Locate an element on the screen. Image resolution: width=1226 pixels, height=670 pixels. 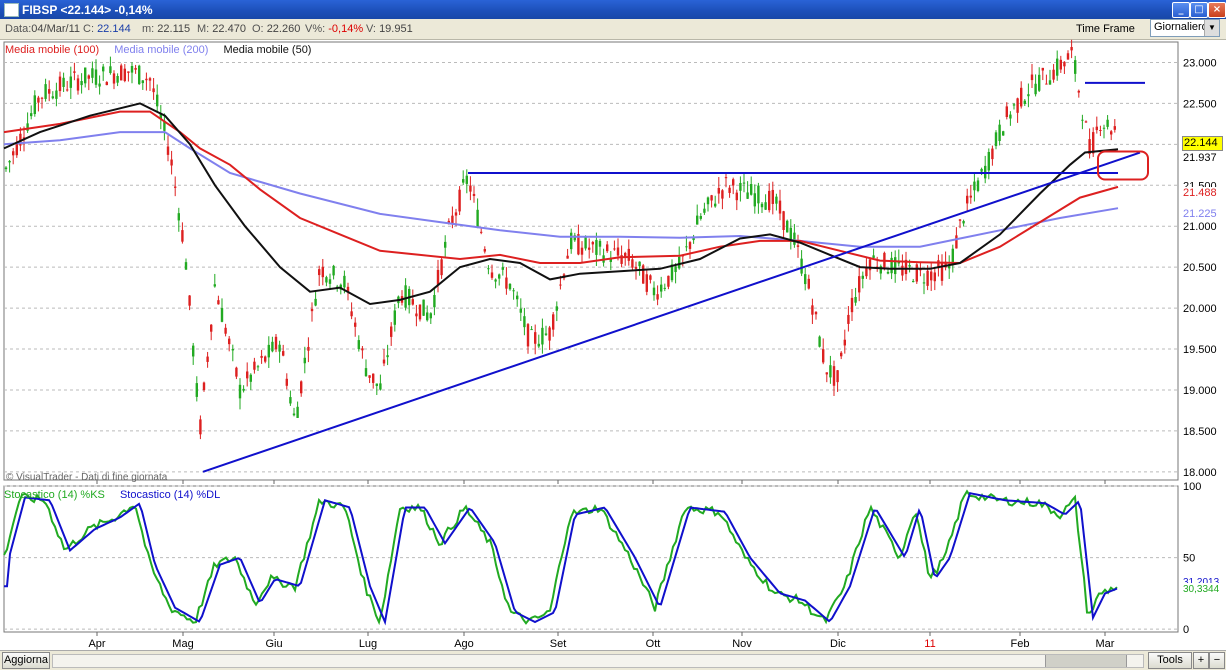
x-tick-label: Dic is located at coordinates (838, 644).